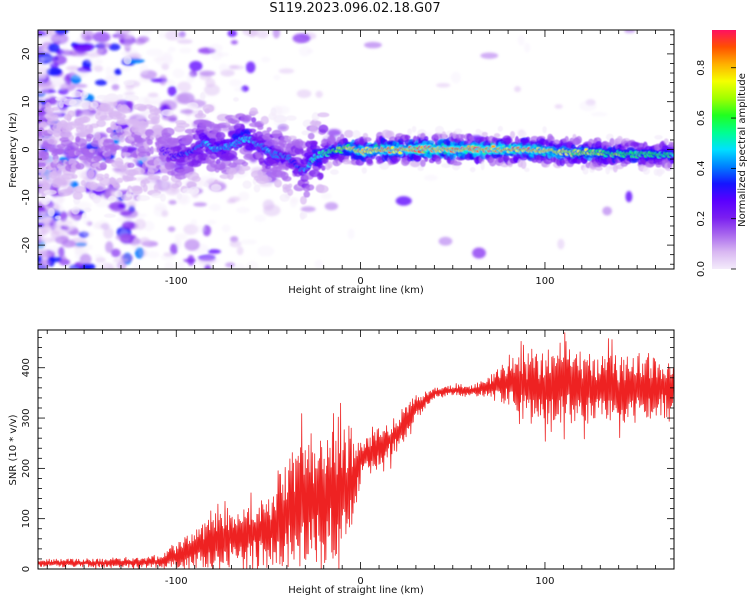 The image size is (750, 600). What do you see at coordinates (701, 269) in the screenshot?
I see `colorbar-tick-label: 0.0` at bounding box center [701, 269].